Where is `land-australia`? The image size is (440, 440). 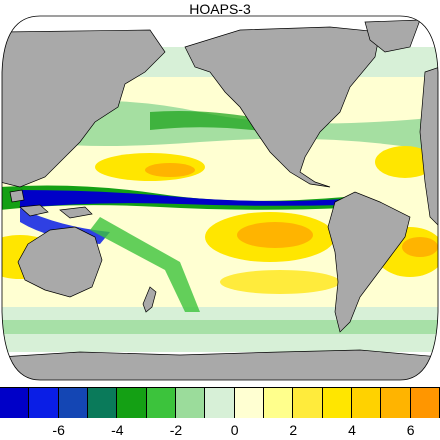
land-australia is located at coordinates (60, 262).